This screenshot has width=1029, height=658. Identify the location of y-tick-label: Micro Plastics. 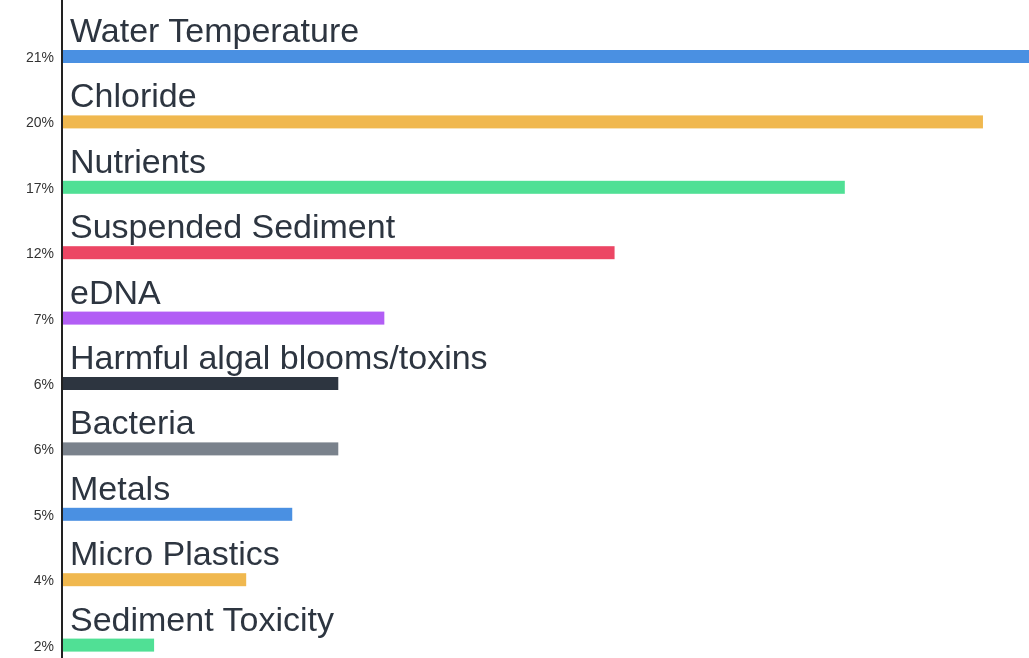
(175, 553).